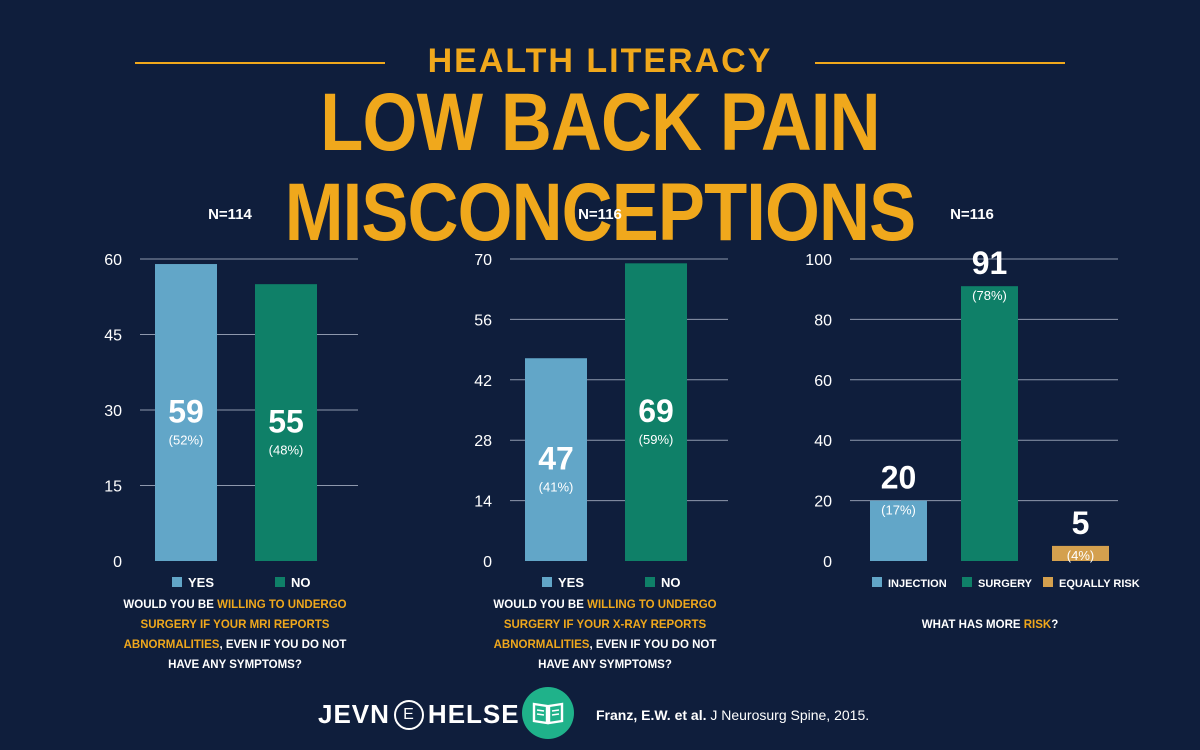 This screenshot has width=1200, height=750. I want to click on data-percent-label: (17%), so click(898, 510).